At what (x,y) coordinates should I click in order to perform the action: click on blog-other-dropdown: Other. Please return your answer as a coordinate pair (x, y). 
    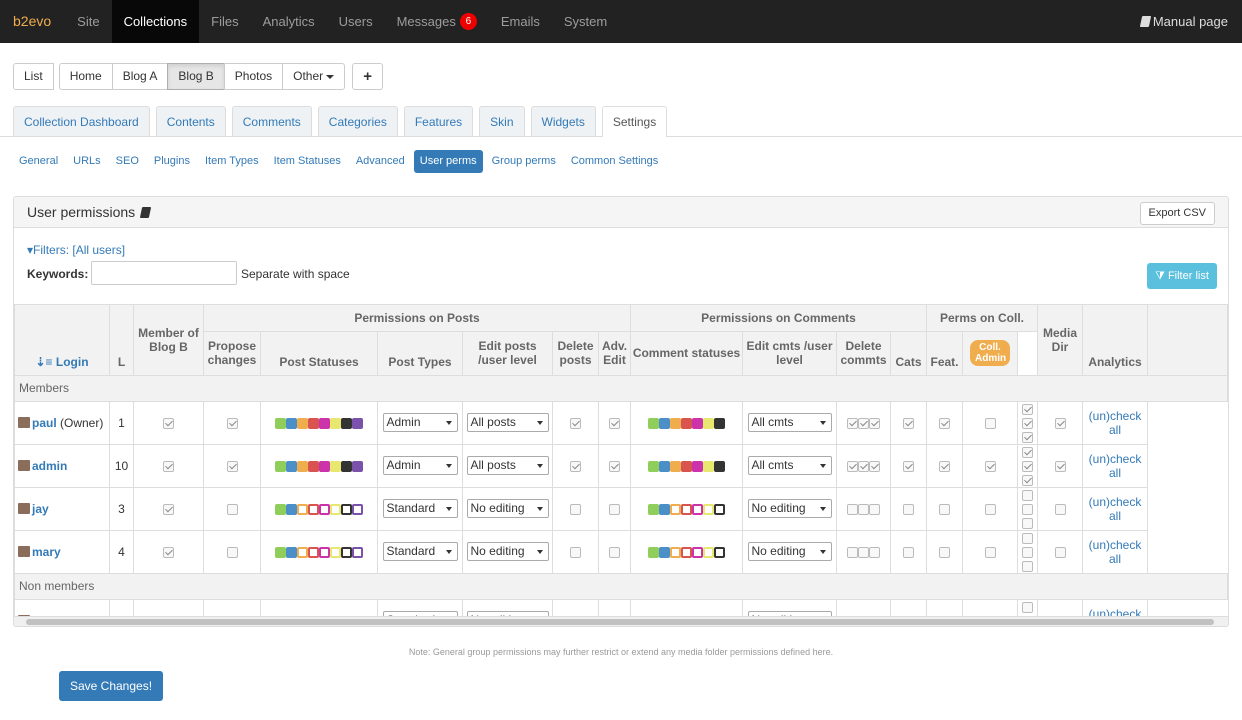
    Looking at the image, I should click on (314, 76).